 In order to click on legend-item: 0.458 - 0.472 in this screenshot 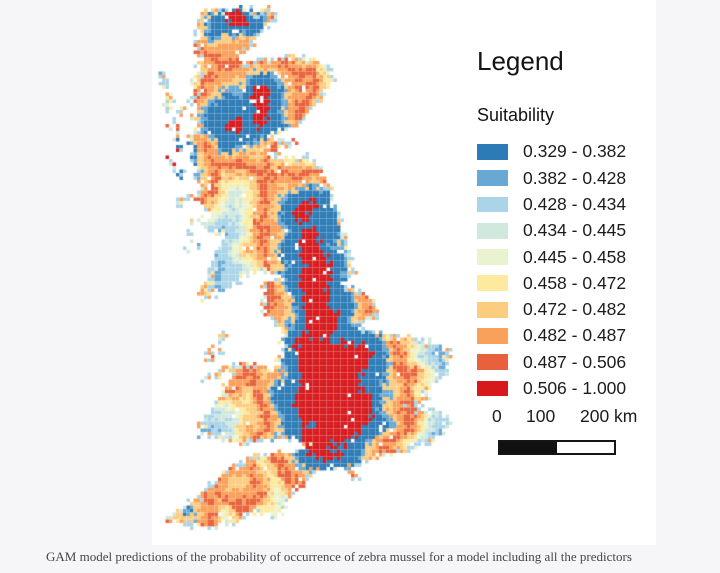, I will do `click(564, 282)`.